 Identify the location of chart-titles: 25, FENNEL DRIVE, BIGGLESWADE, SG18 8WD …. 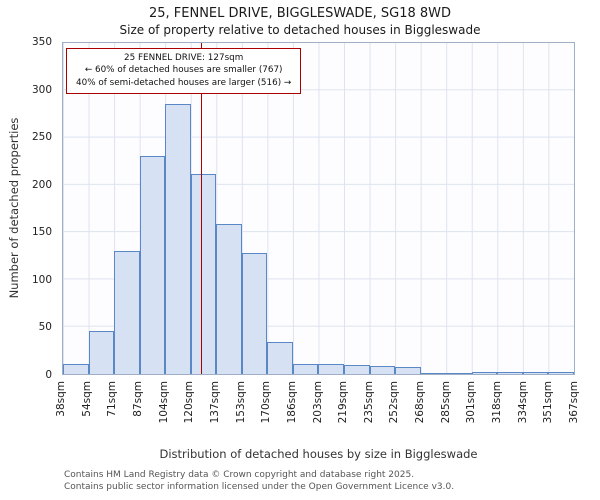
(300, 22).